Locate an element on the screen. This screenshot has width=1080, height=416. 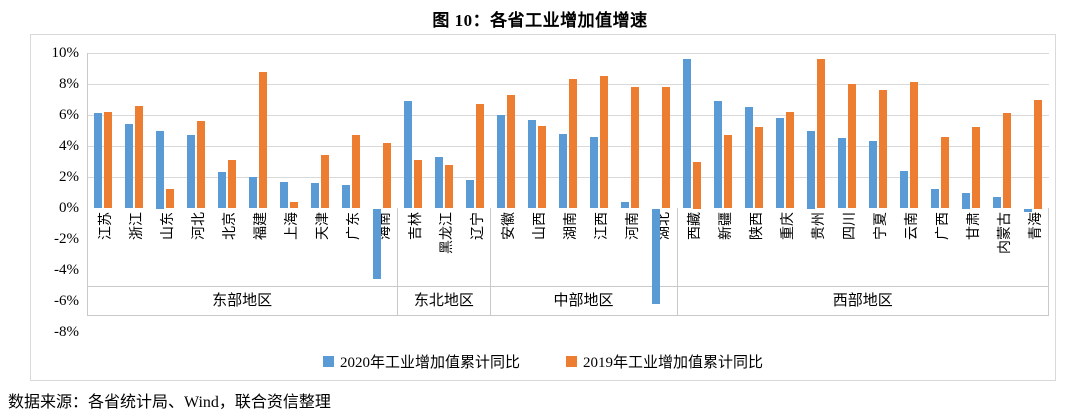
gridline-4% is located at coordinates (568, 146).